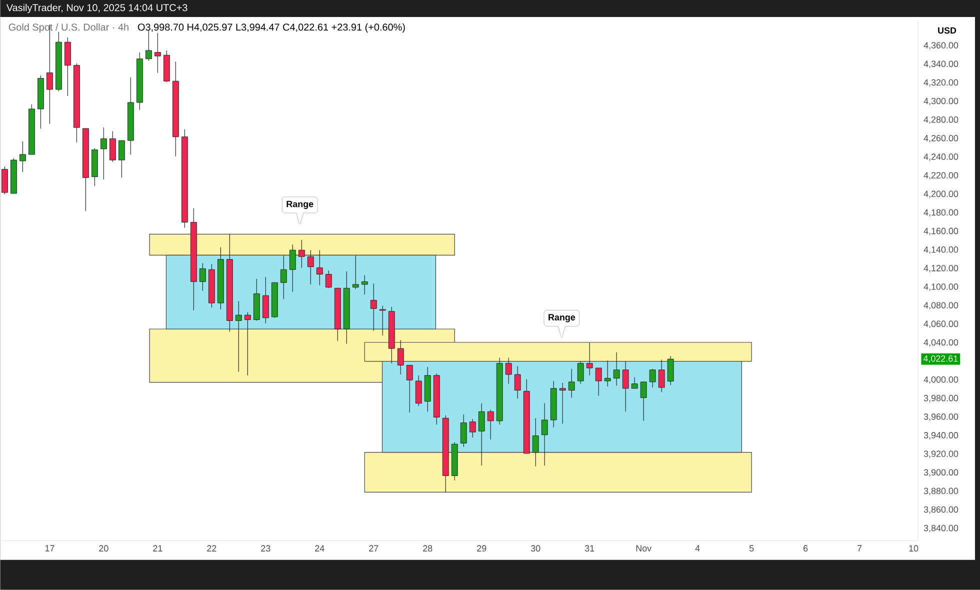  What do you see at coordinates (941, 398) in the screenshot?
I see `y-tick-label: 3,980.00` at bounding box center [941, 398].